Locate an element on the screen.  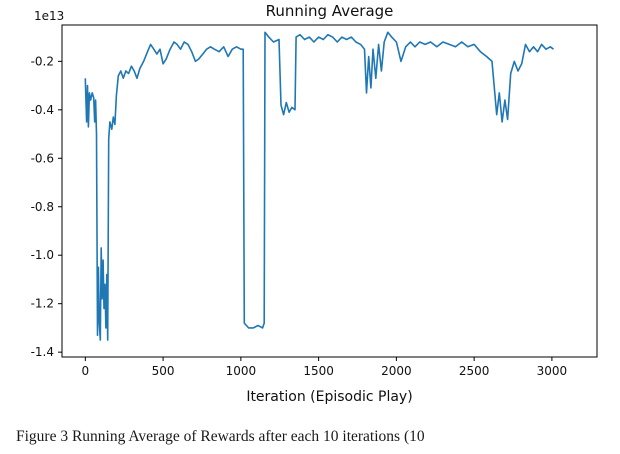
x-tick-label: 3000 is located at coordinates (552, 371).